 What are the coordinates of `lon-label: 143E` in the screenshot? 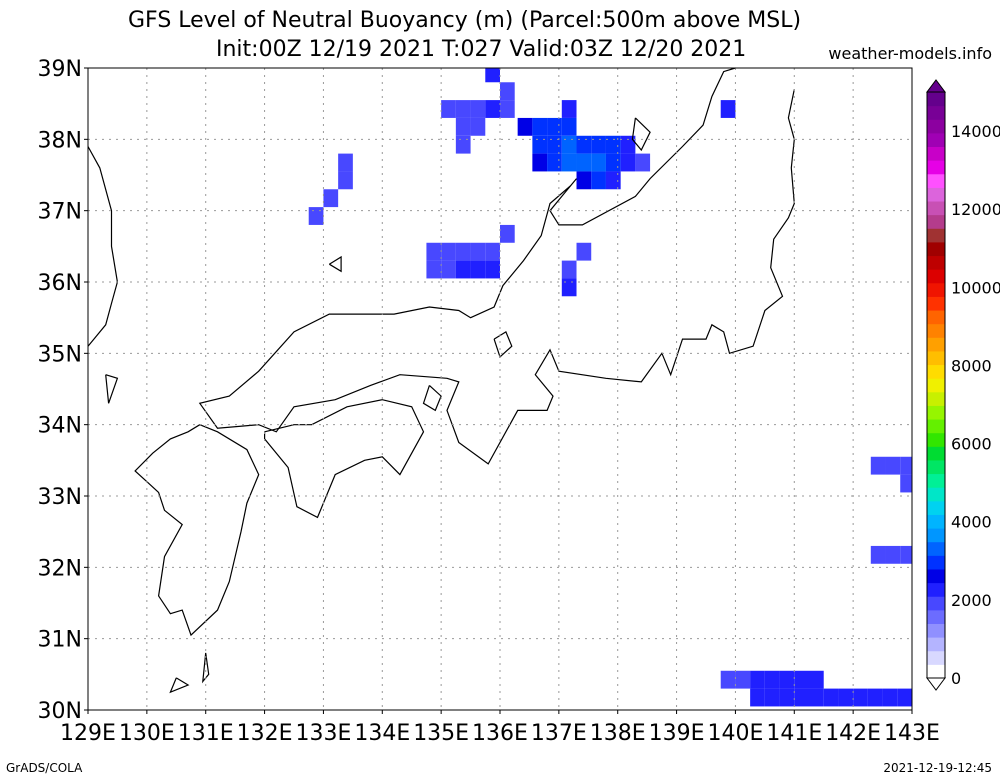 It's located at (912, 733).